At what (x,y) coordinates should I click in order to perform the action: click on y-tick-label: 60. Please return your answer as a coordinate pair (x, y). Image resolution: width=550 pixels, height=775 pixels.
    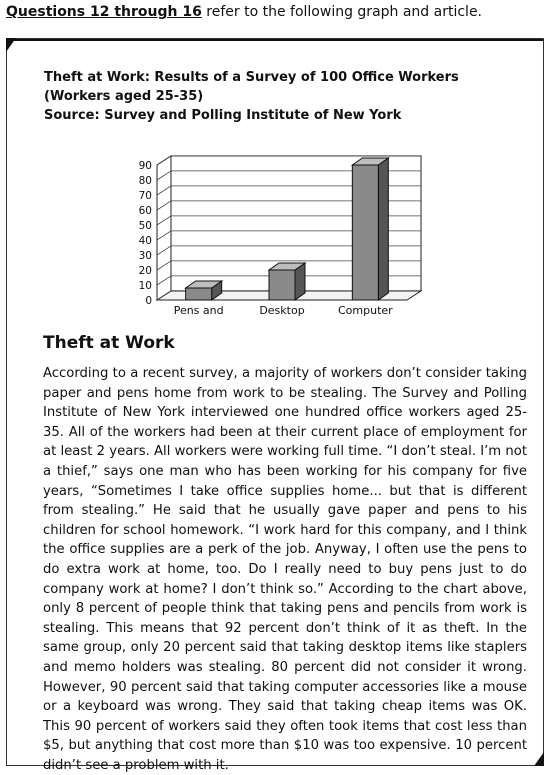
    Looking at the image, I should click on (145, 211).